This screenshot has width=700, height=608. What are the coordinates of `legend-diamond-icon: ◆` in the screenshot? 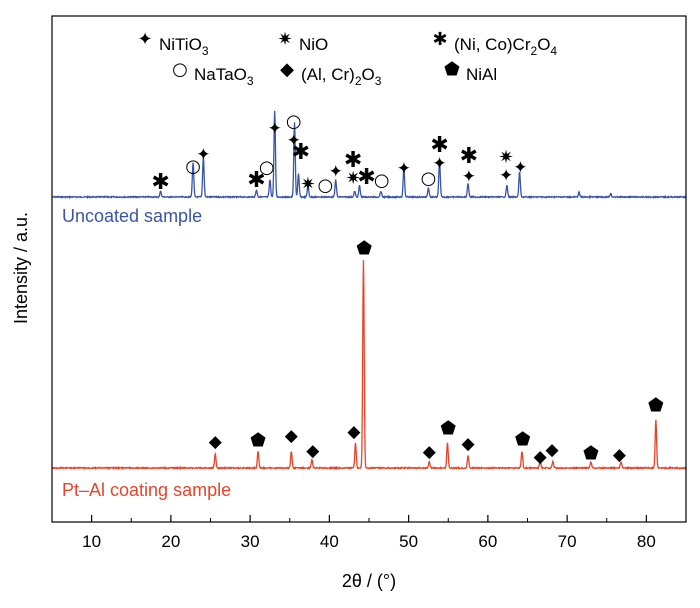 It's located at (287, 69).